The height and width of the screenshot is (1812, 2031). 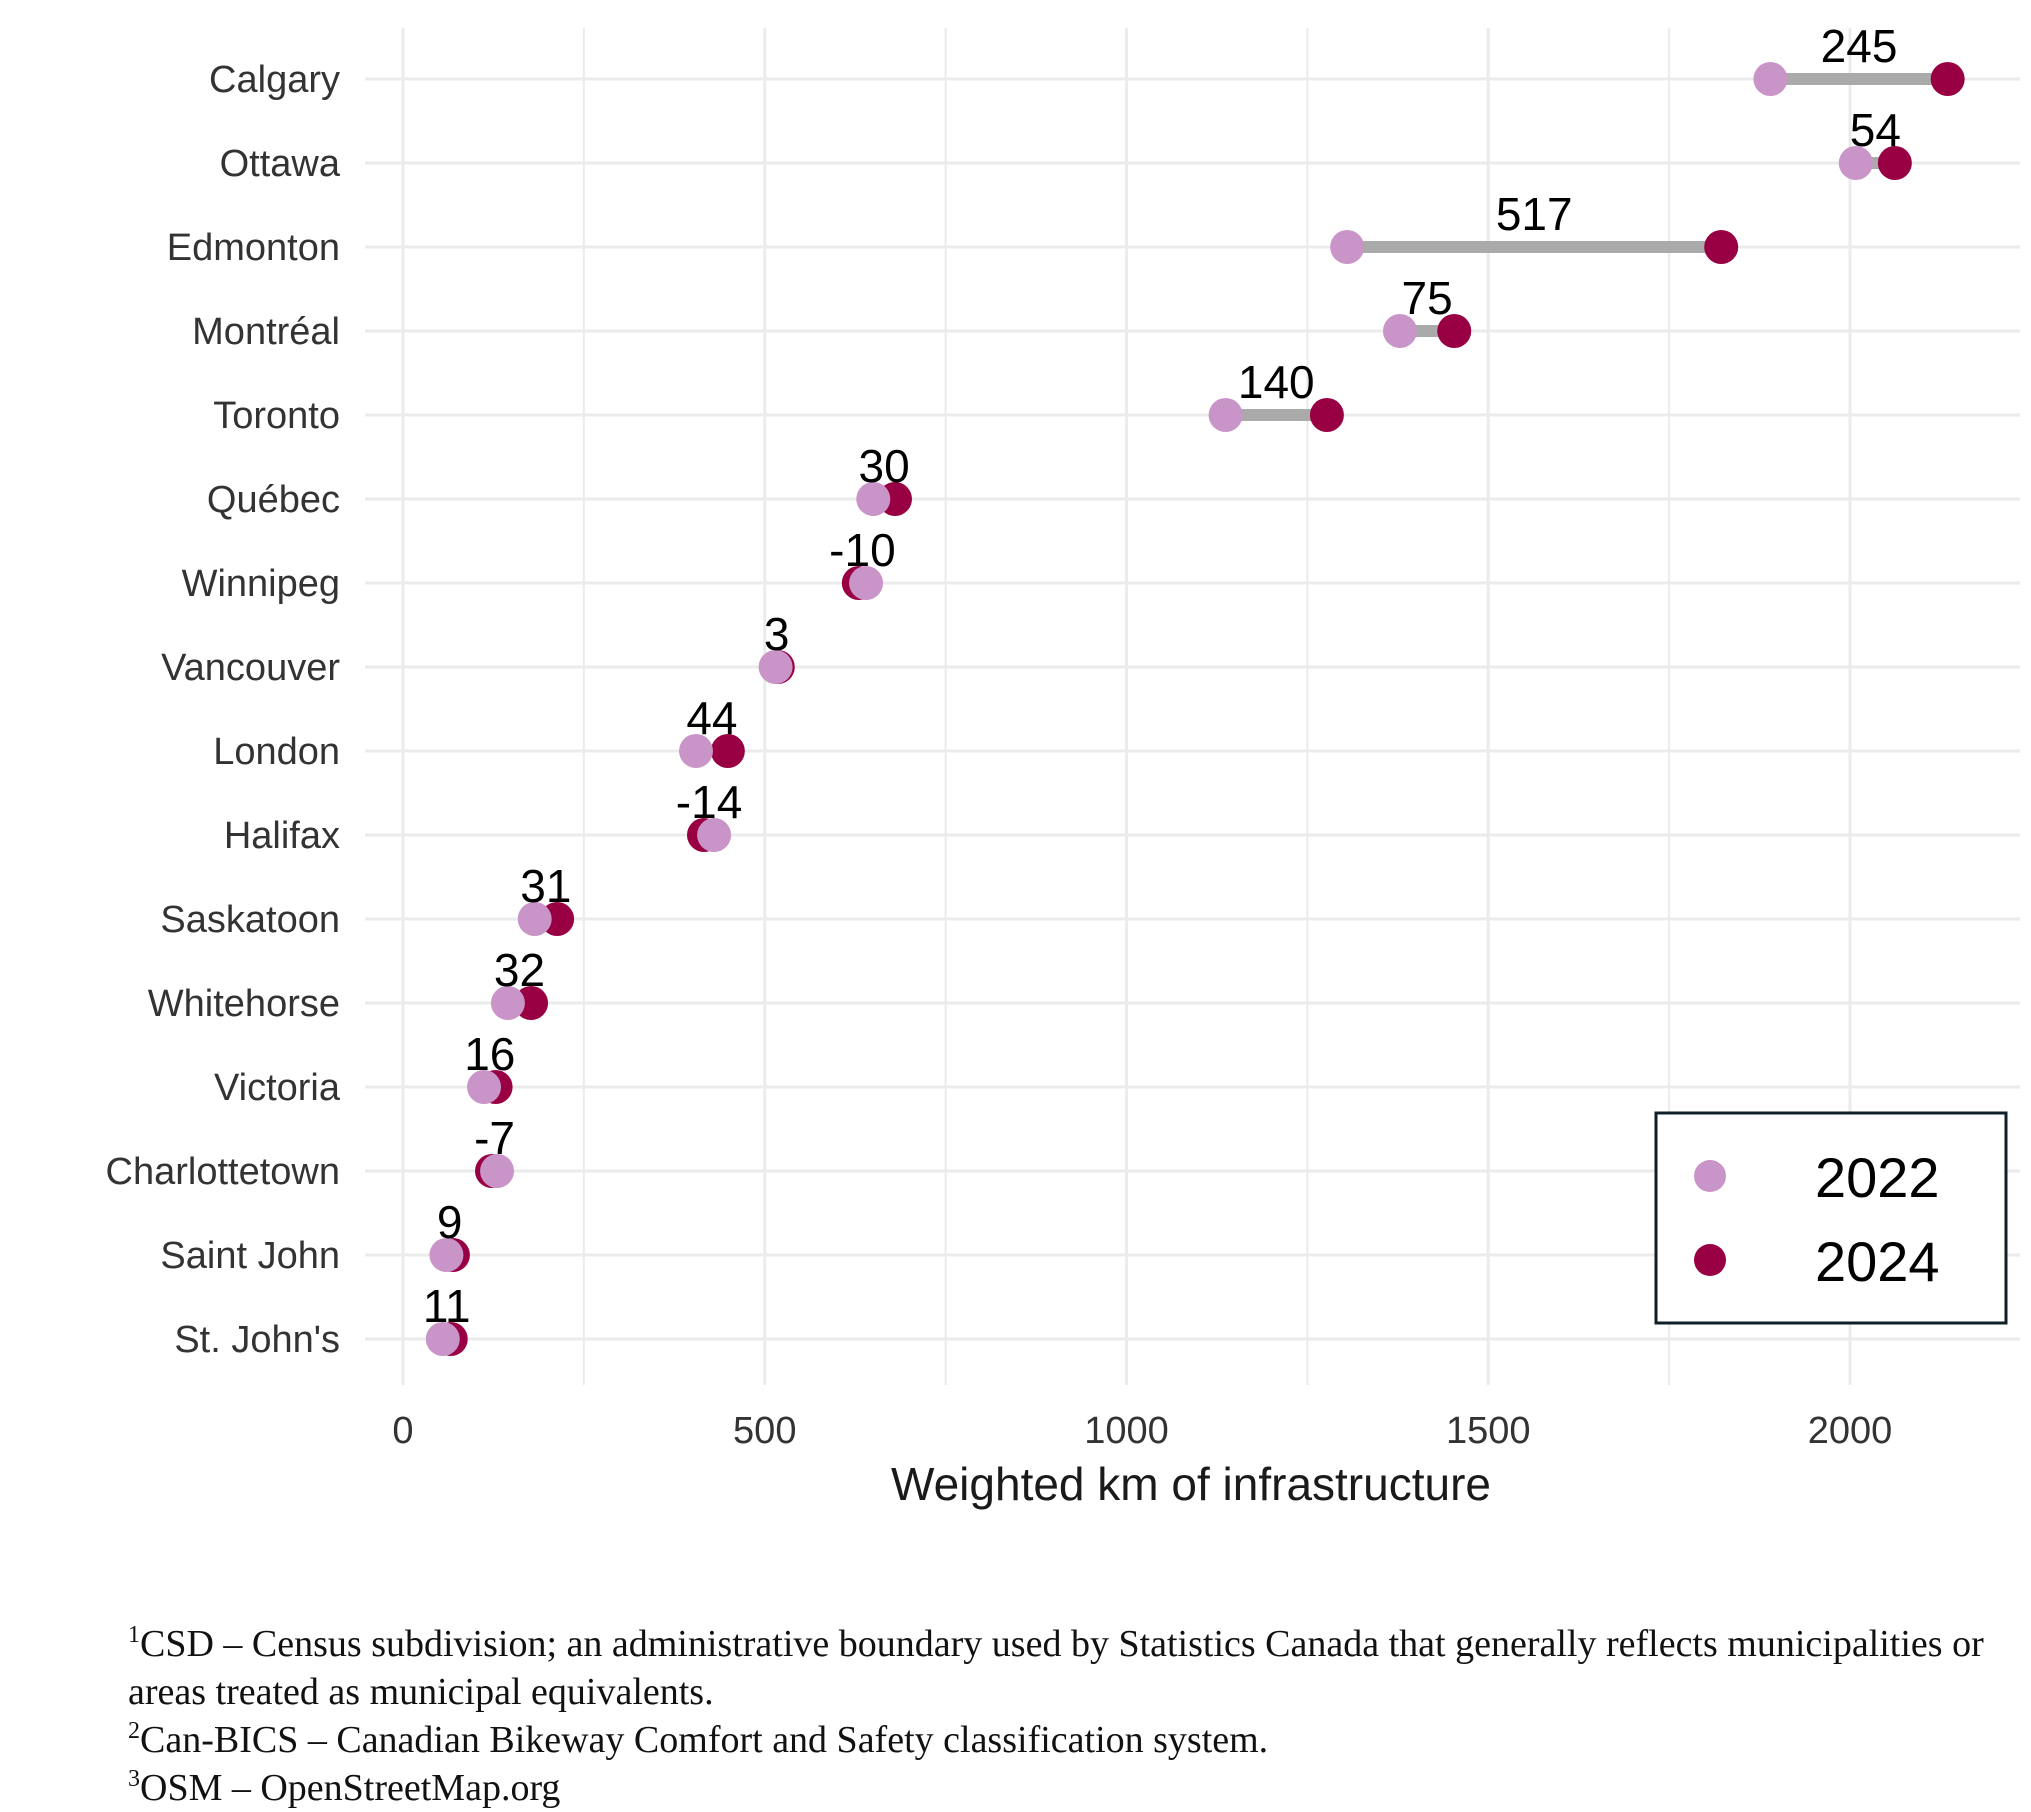 I want to click on x-tick-label: 2000, so click(x=1850, y=1431).